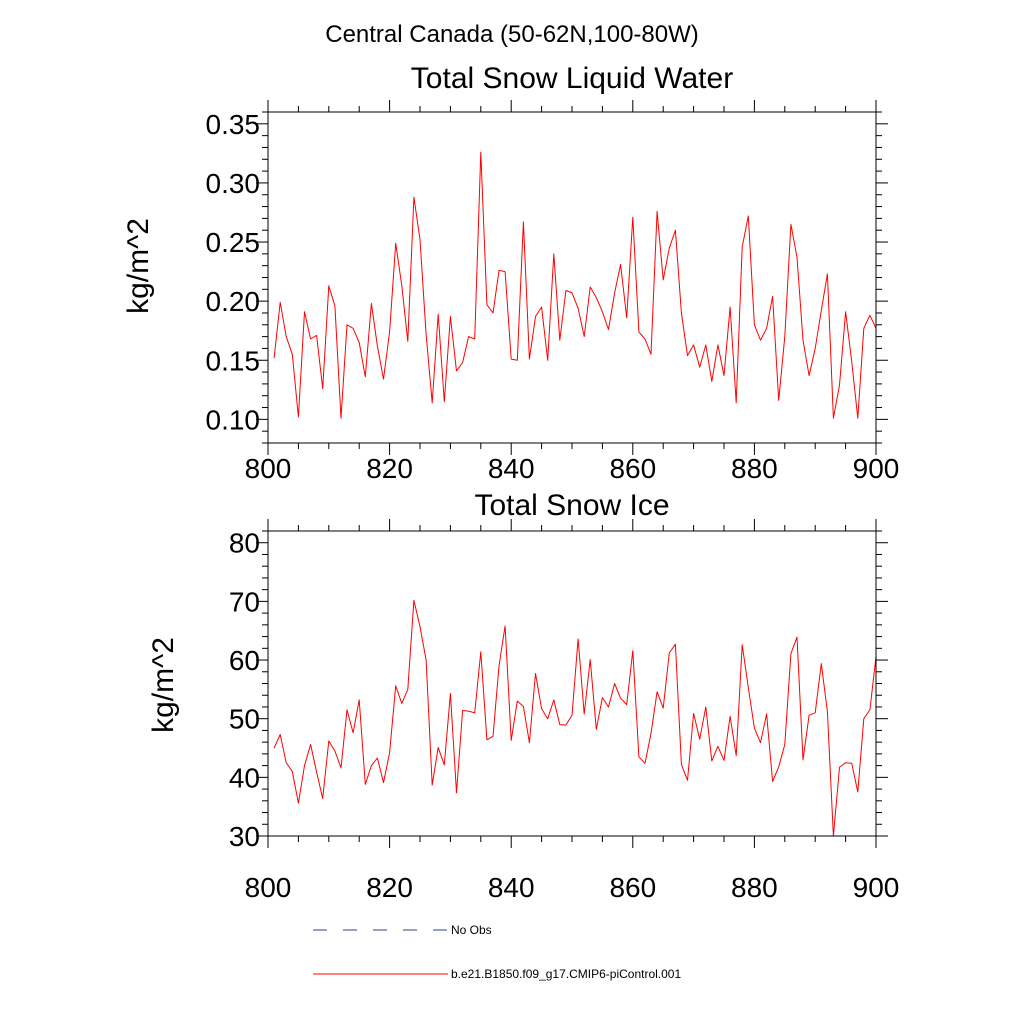 This screenshot has width=1024, height=1024. I want to click on y-tick-labels: 30 40 50 60 70 80, so click(244, 690).